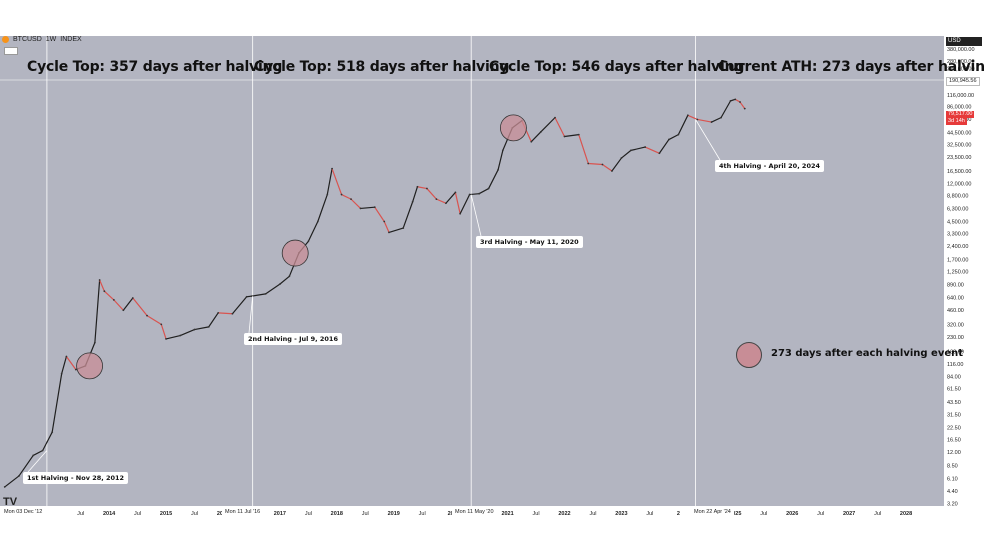 Image resolution: width=984 pixels, height=554 pixels. I want to click on y-tick-label: 43.50, so click(954, 403).